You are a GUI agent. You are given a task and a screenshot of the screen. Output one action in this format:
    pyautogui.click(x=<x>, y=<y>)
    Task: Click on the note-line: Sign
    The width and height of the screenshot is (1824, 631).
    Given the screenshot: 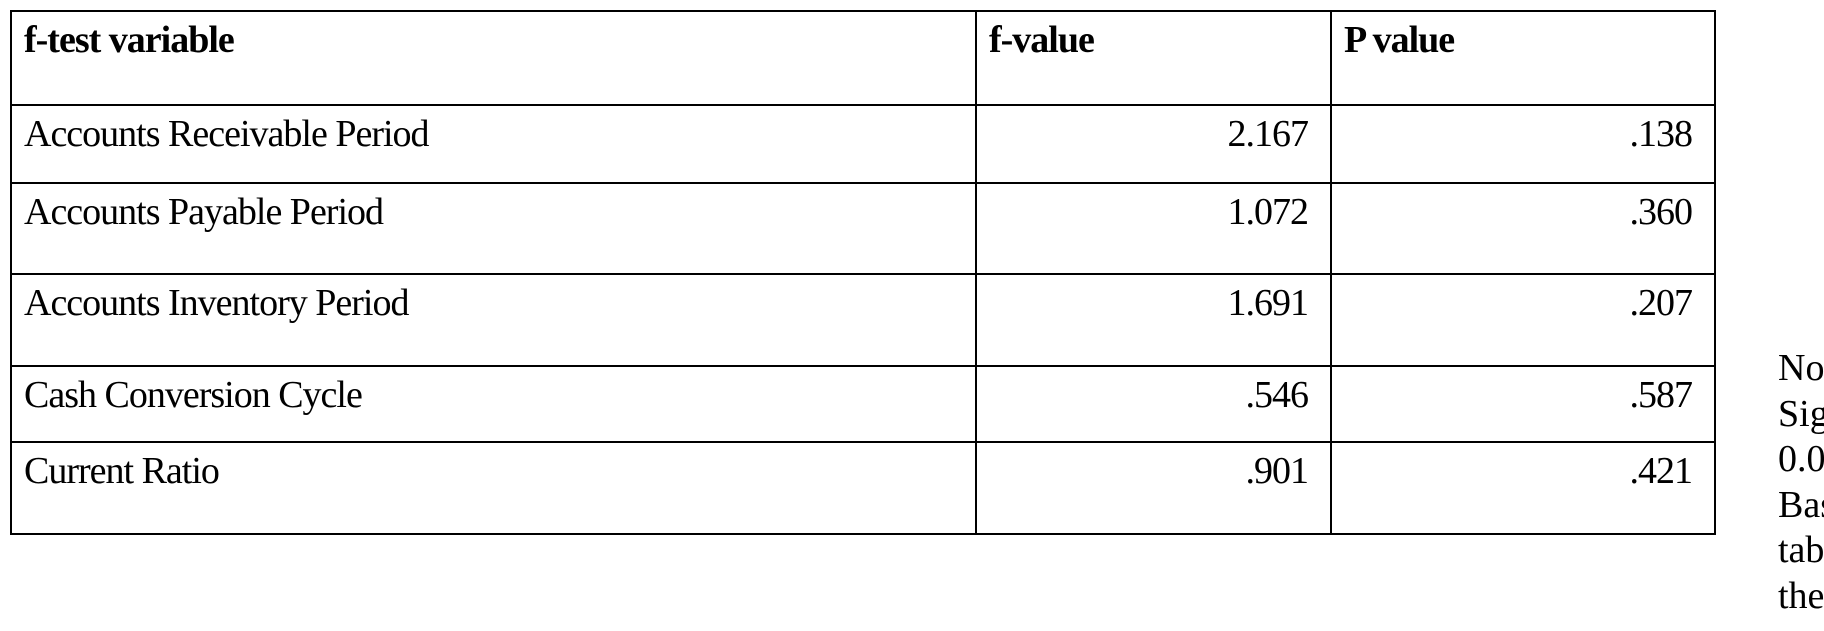 What is the action you would take?
    pyautogui.click(x=1801, y=413)
    